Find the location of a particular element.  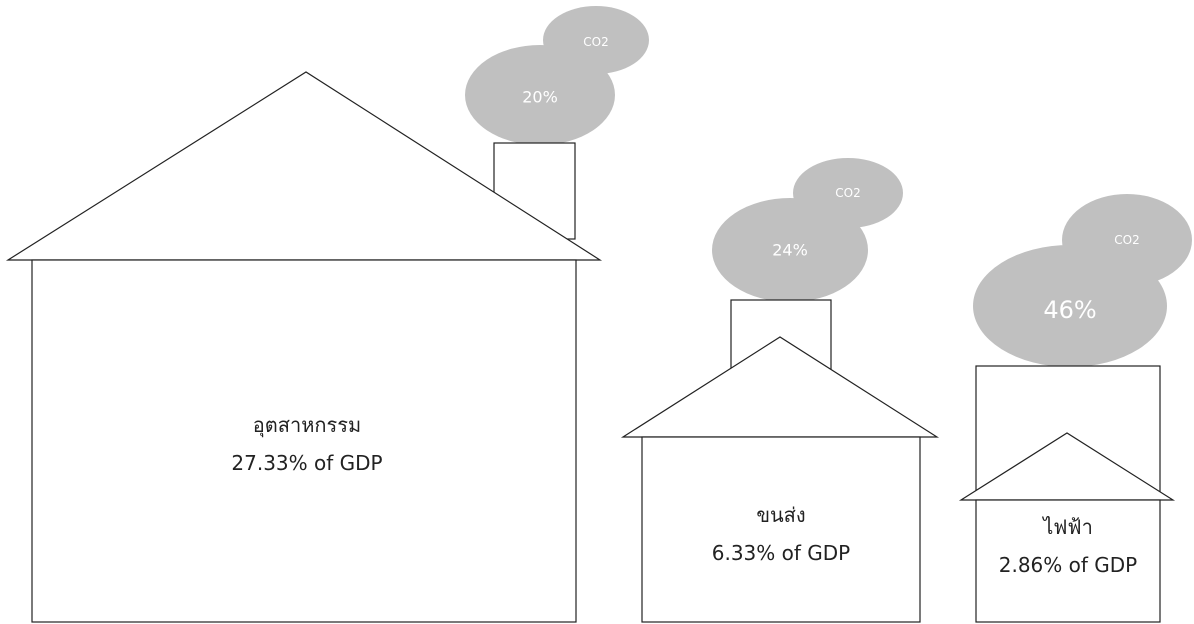

share-label: 24% is located at coordinates (790, 250).